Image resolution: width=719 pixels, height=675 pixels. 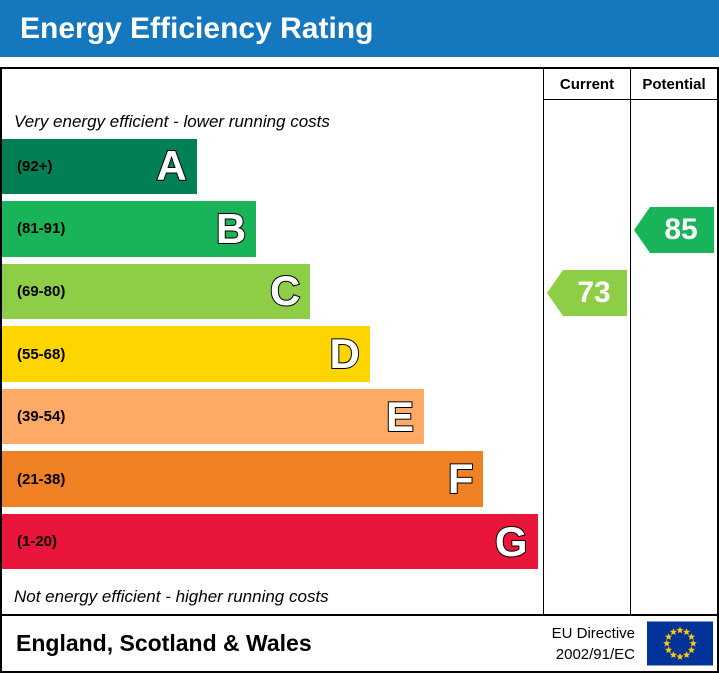 I want to click on band-range: (92+), so click(x=35, y=166).